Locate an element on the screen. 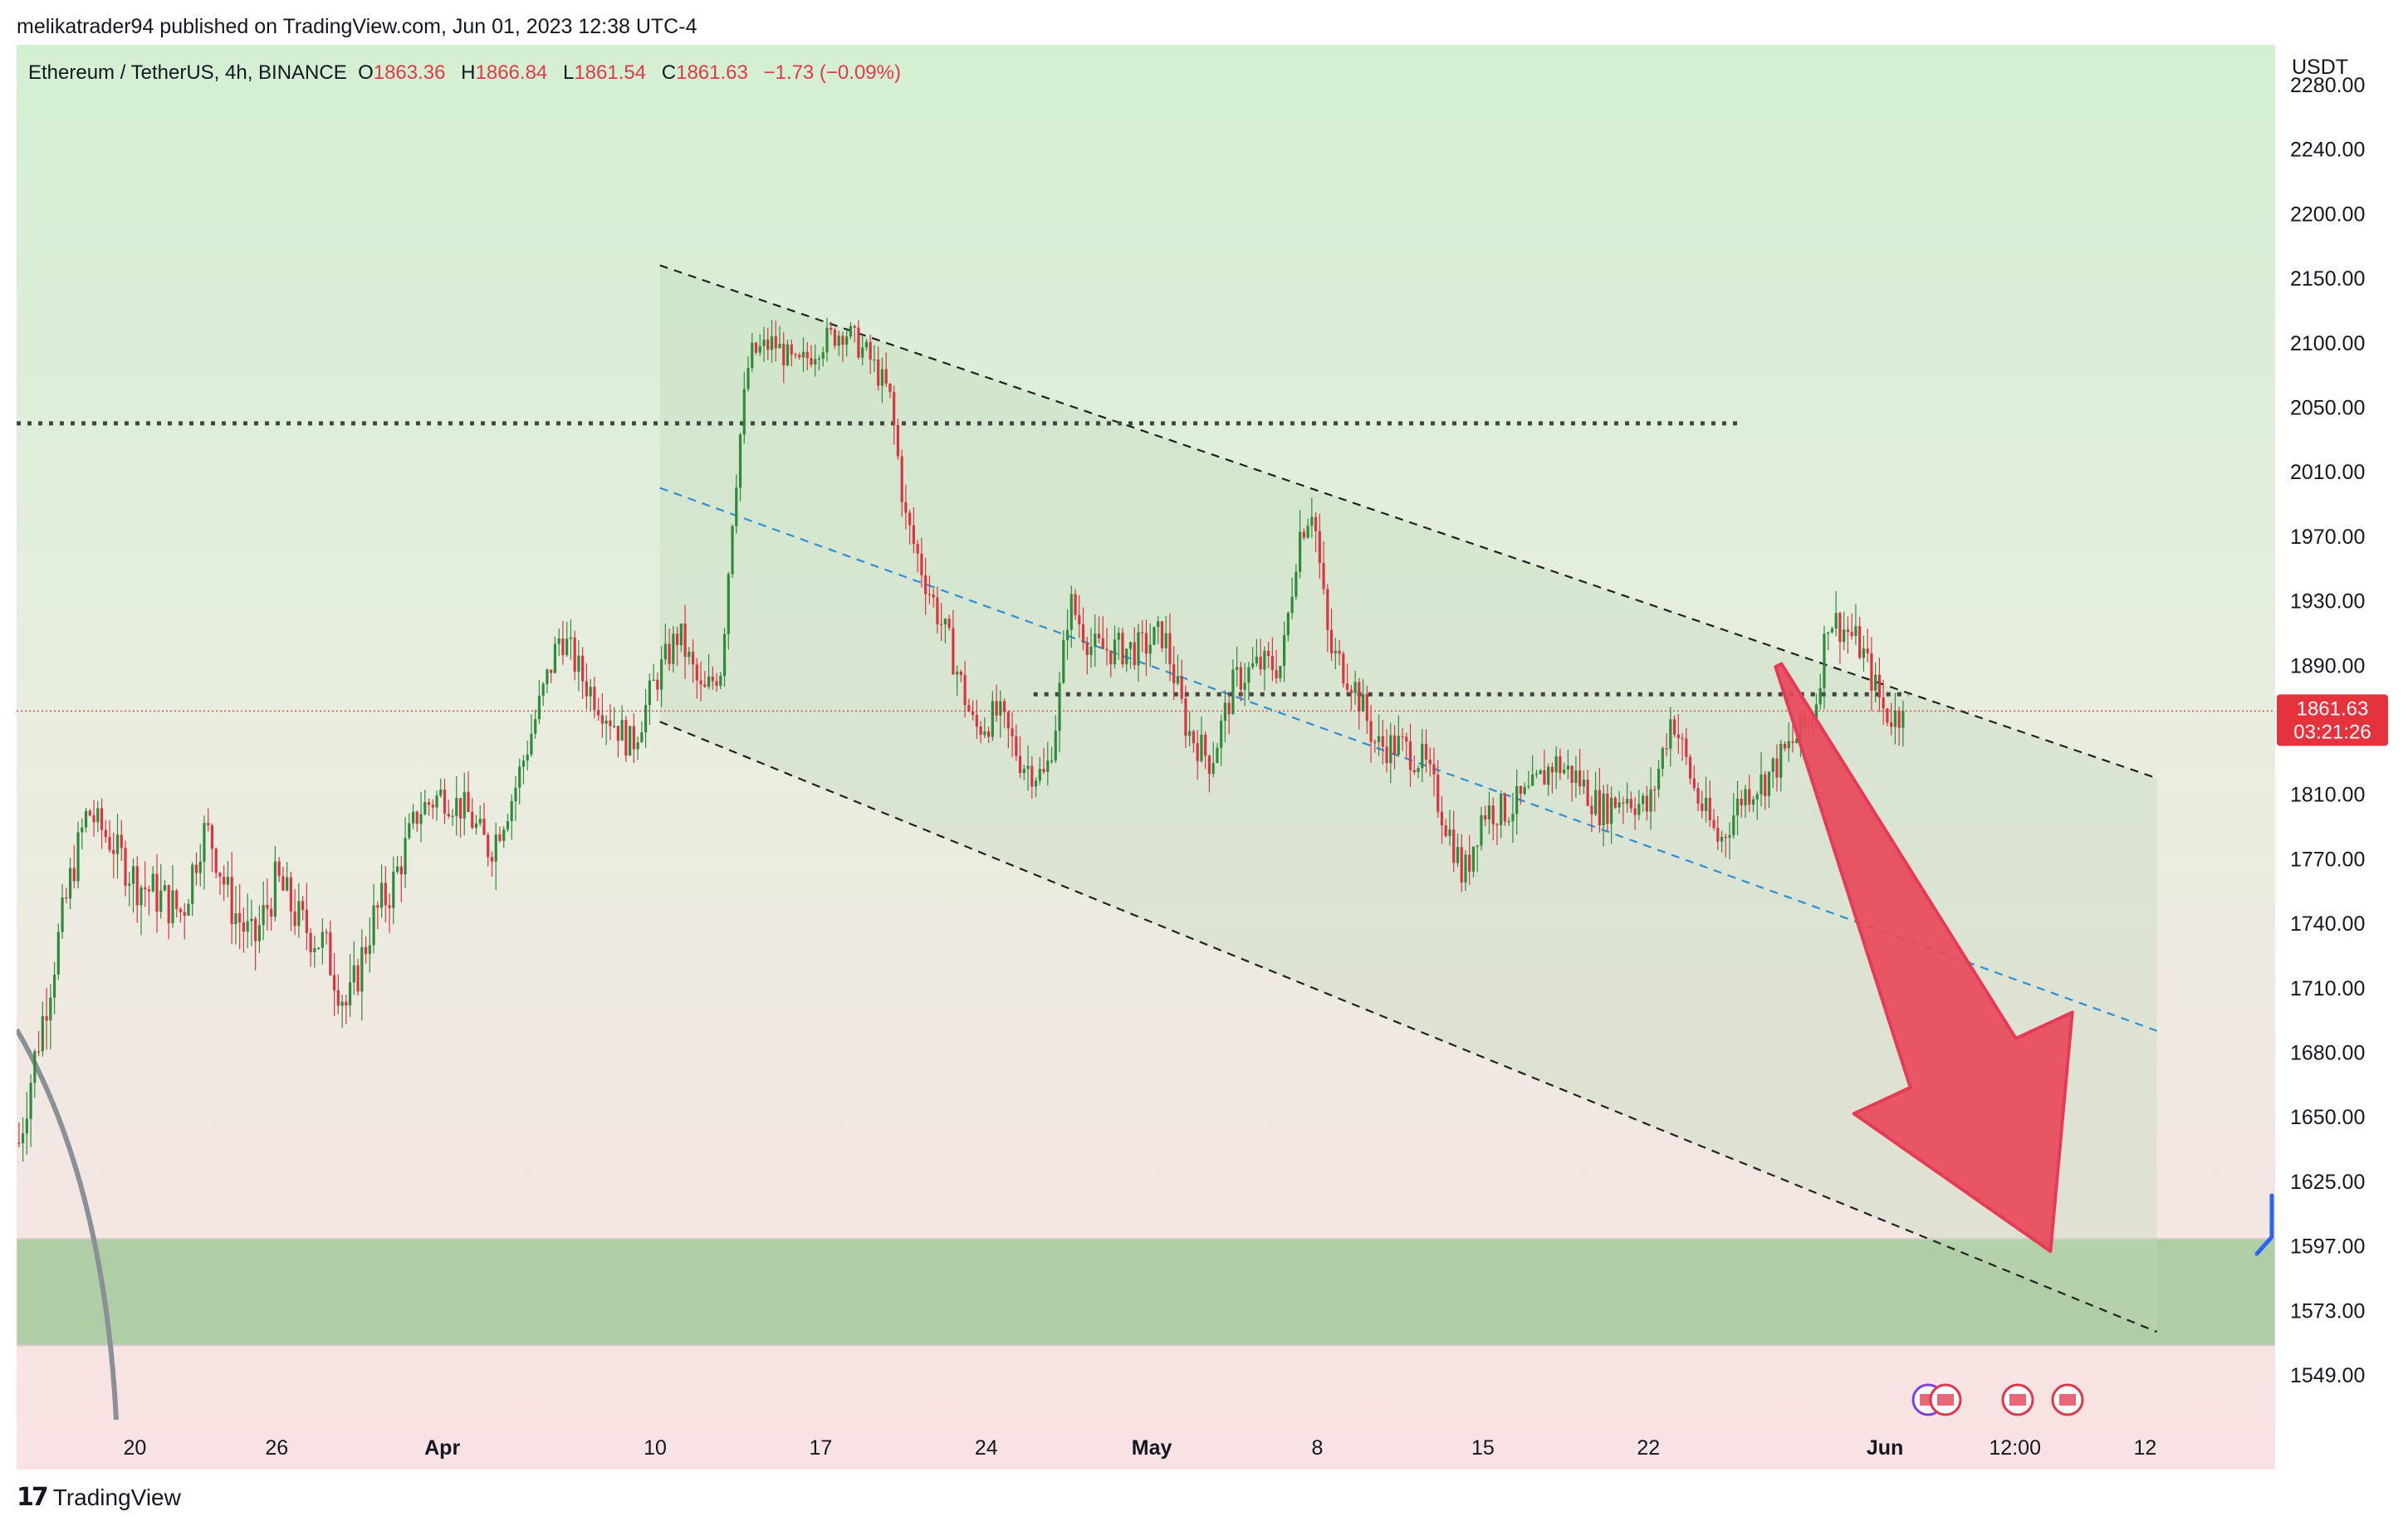 The width and height of the screenshot is (2408, 1526). economic-event-icon is located at coordinates (2017, 1399).